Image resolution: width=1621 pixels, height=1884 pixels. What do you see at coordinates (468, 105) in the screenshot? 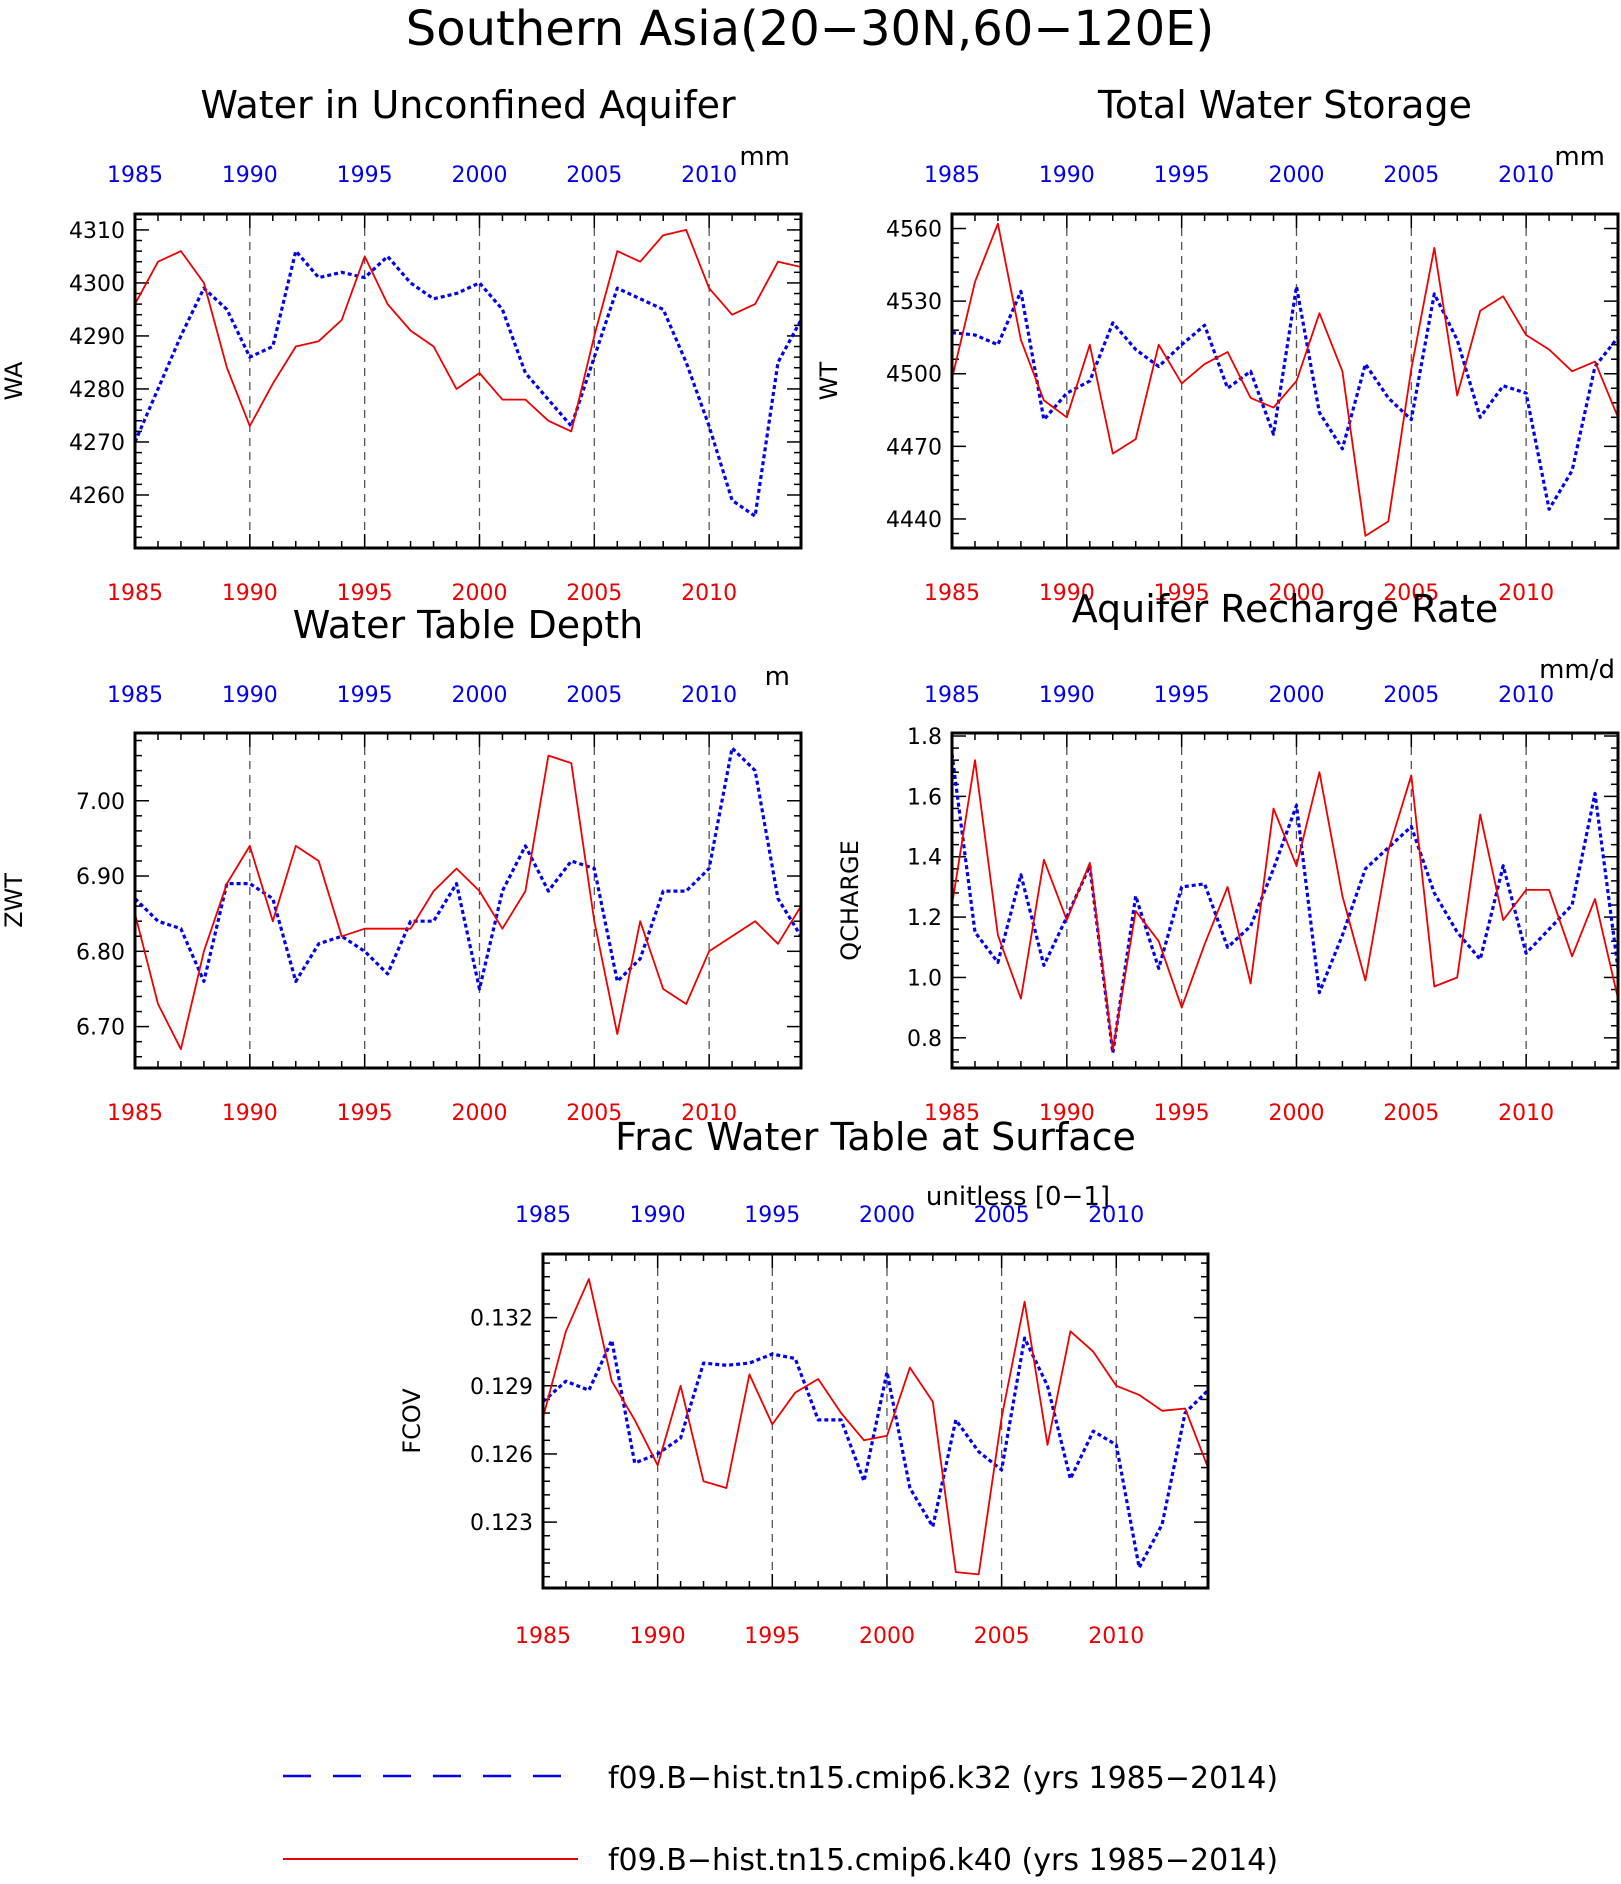
I see `panel-title: Water in Unconfined Aquifer` at bounding box center [468, 105].